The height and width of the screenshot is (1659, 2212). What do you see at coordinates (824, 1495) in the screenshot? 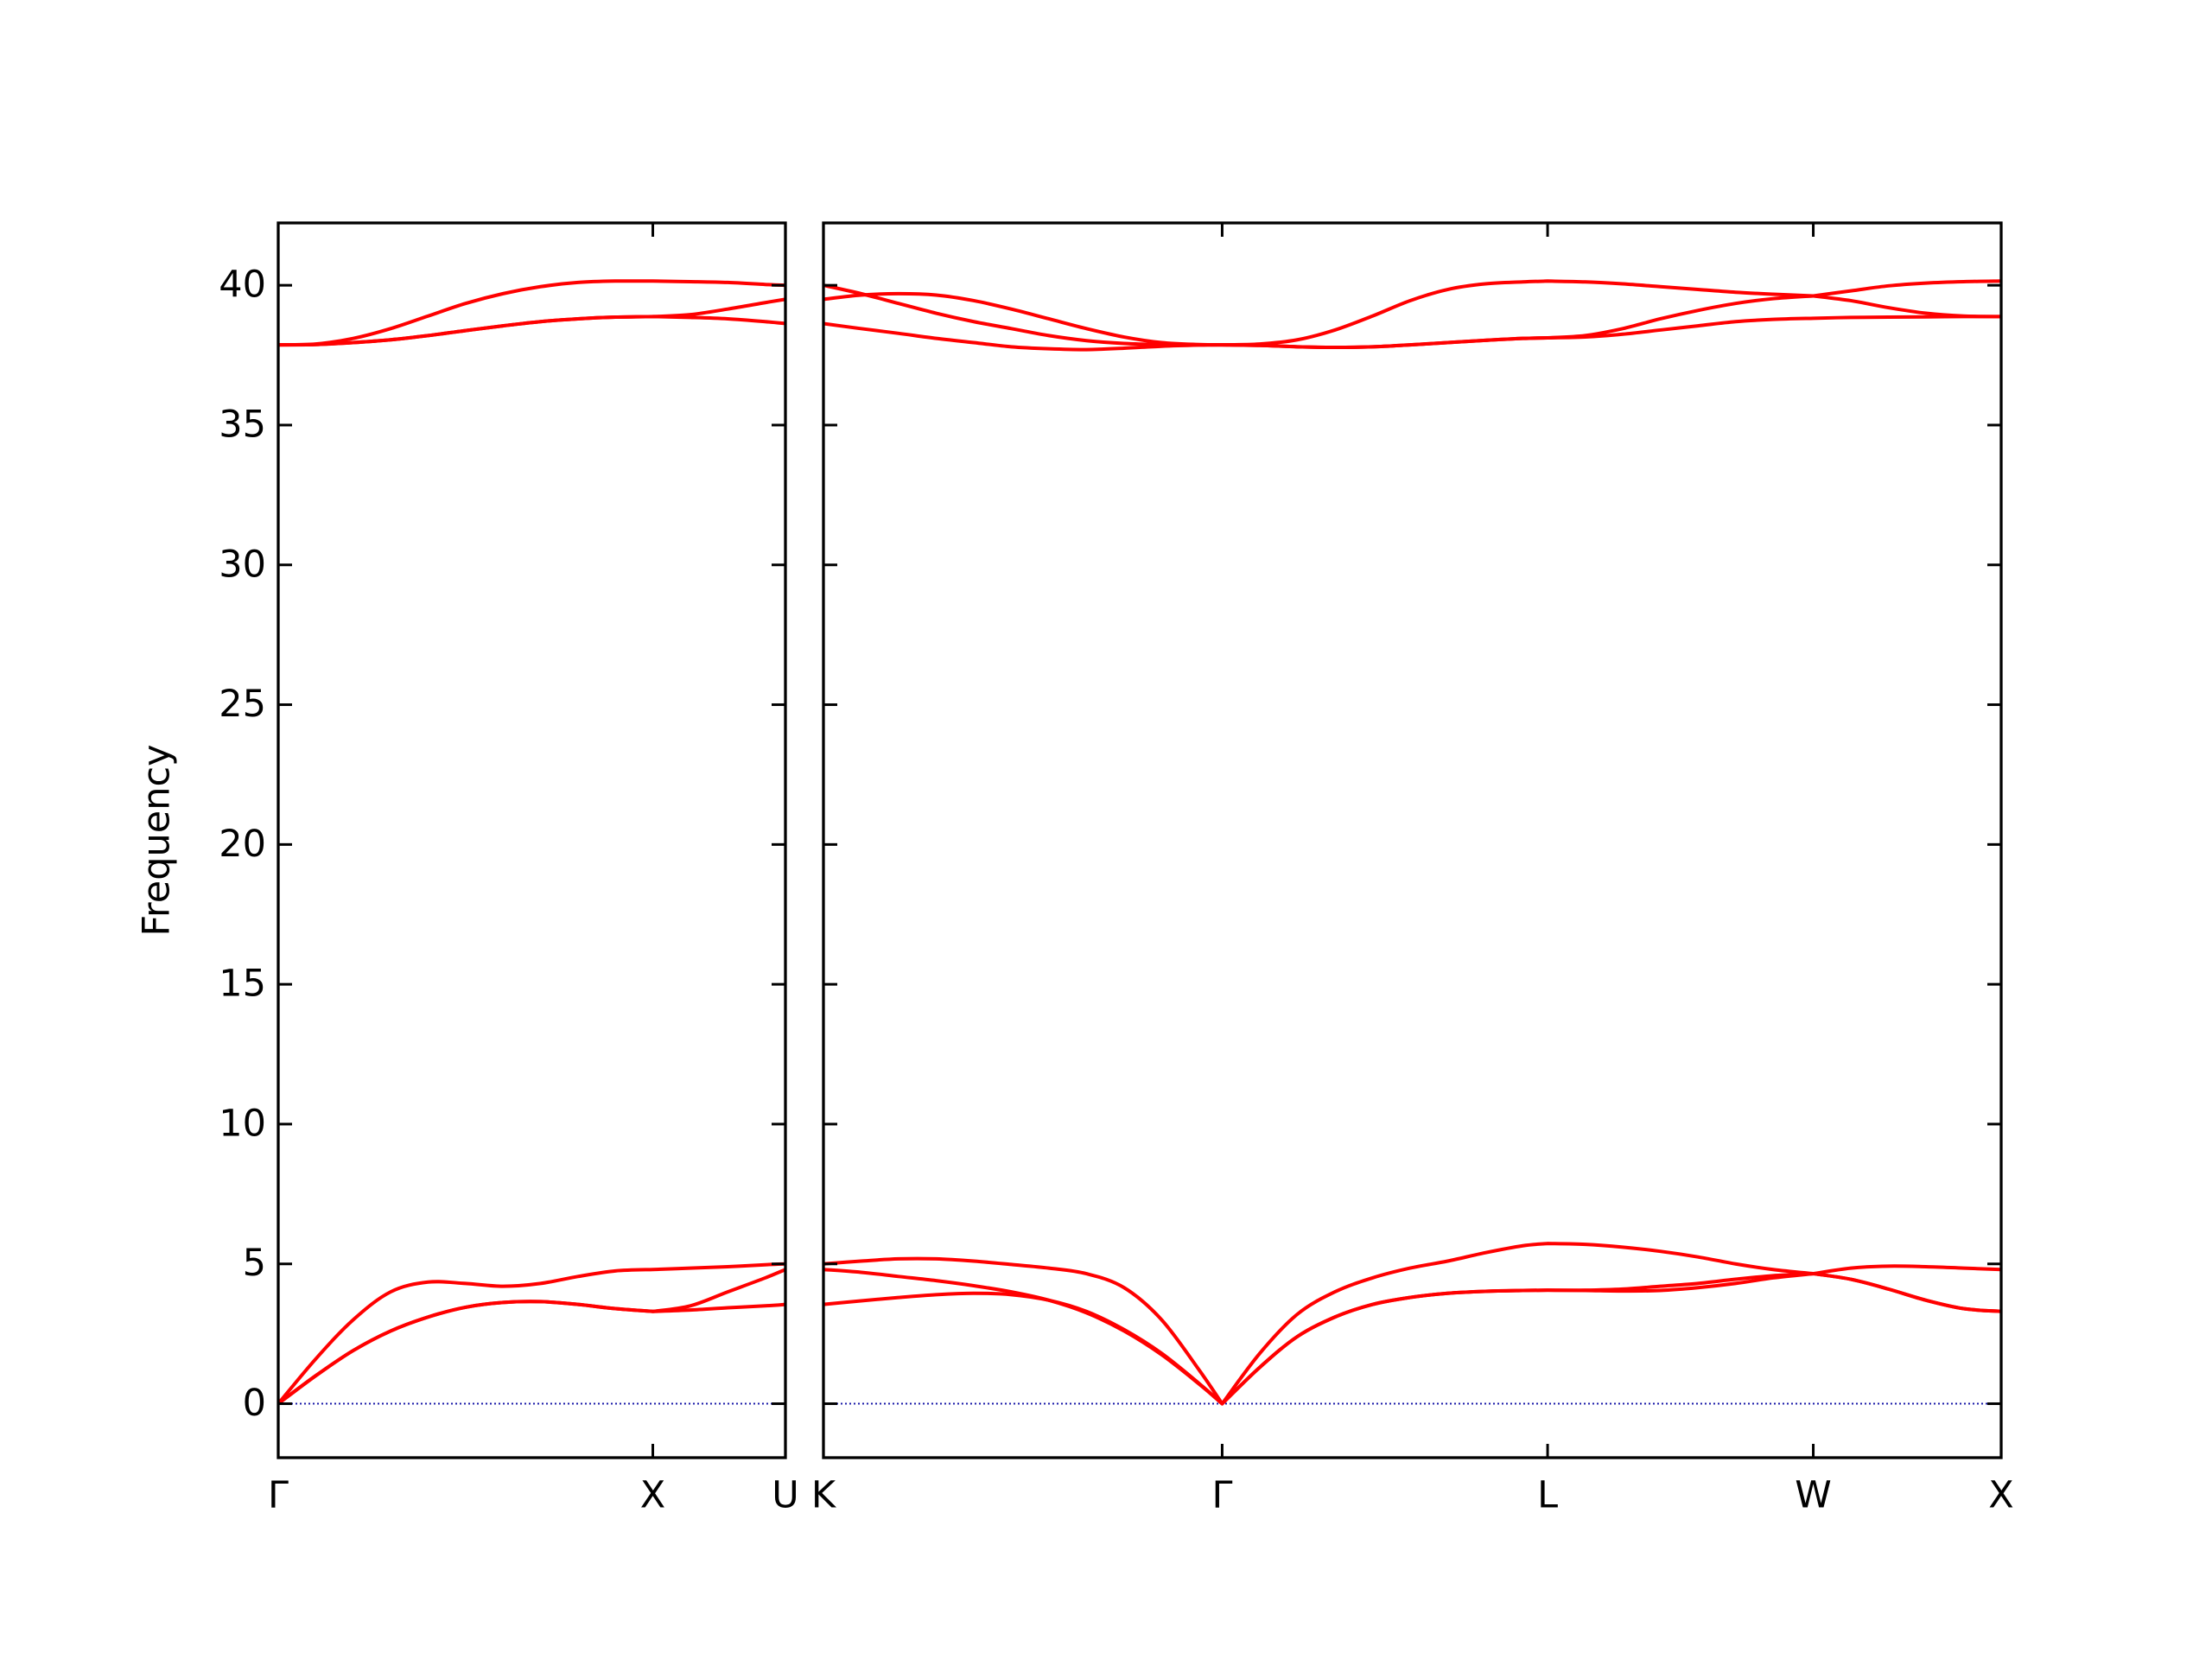
I see `x-tick-label: K` at bounding box center [824, 1495].